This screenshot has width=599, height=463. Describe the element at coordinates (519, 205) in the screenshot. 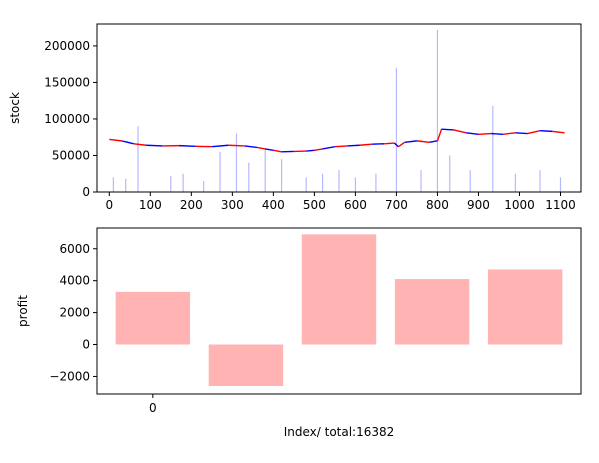

I see `stock-x-tick-label: 1000` at that location.